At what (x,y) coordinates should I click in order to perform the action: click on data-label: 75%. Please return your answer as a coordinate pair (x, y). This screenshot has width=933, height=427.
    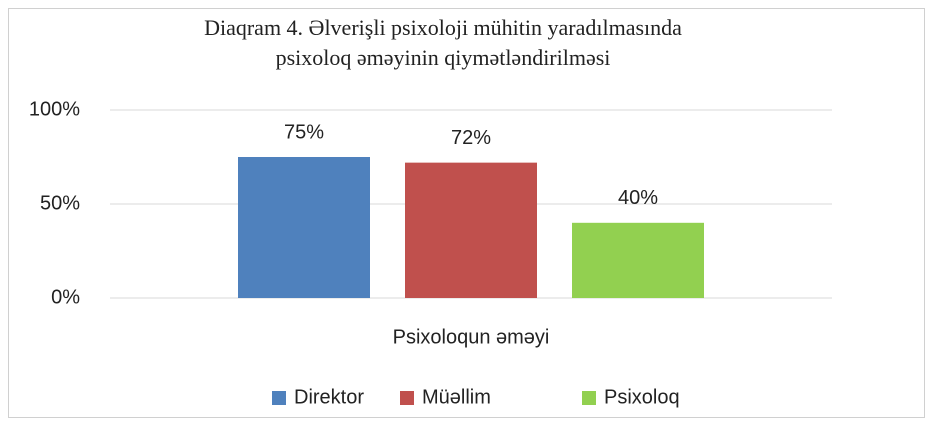
    Looking at the image, I should click on (304, 132).